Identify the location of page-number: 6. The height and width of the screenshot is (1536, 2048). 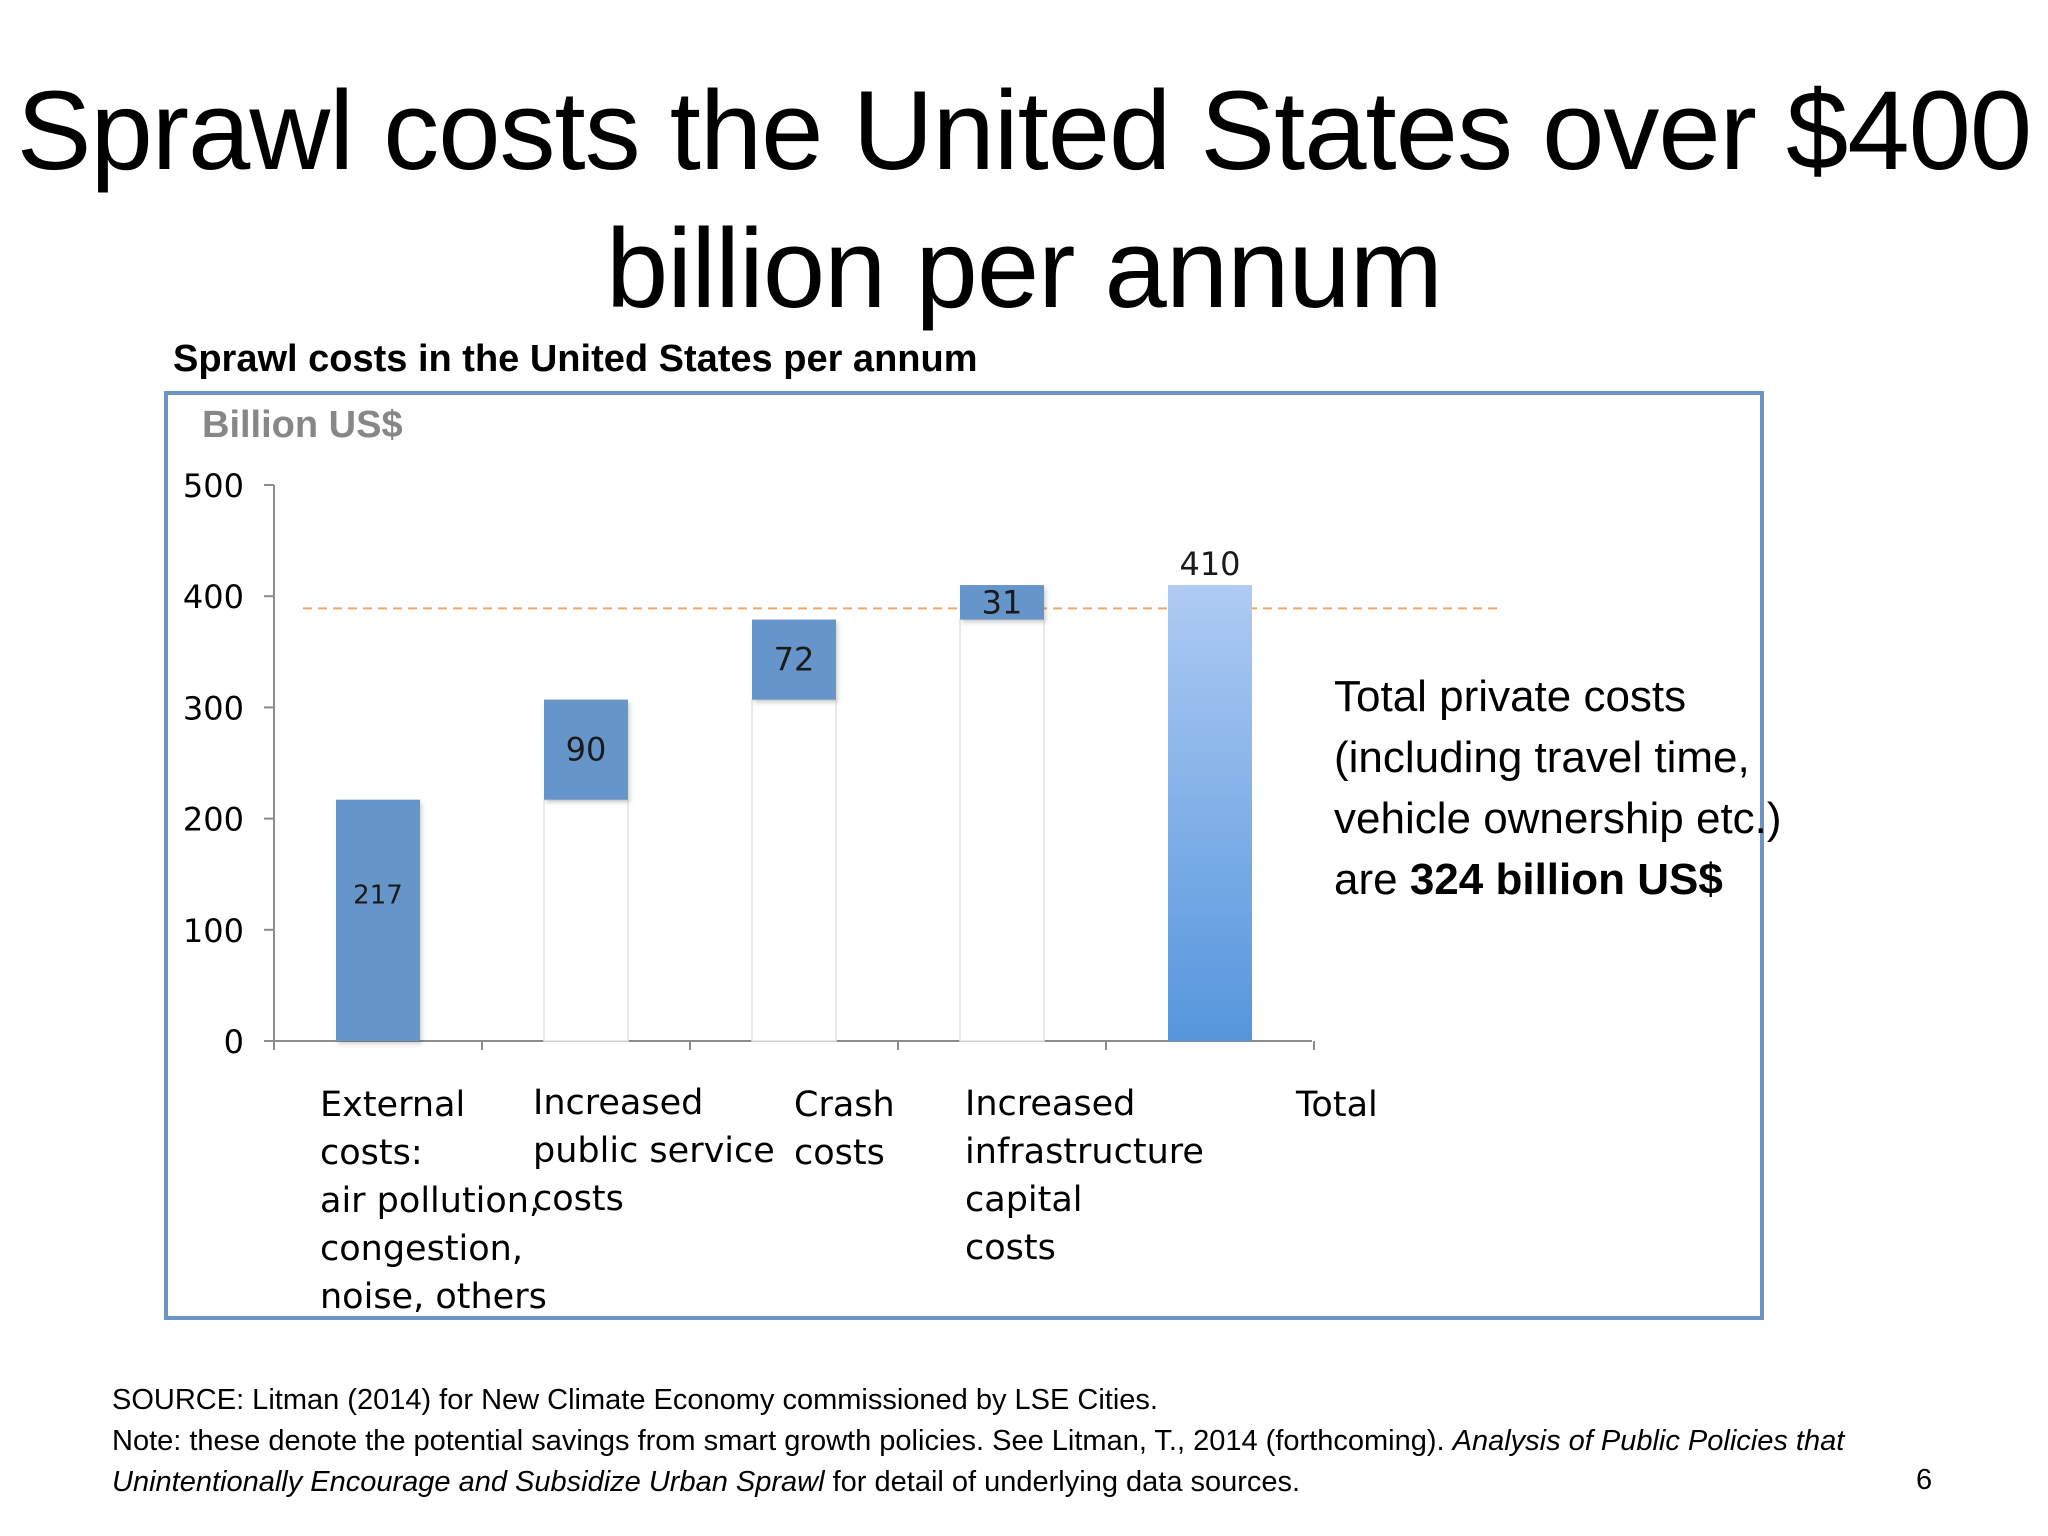
(1924, 1480).